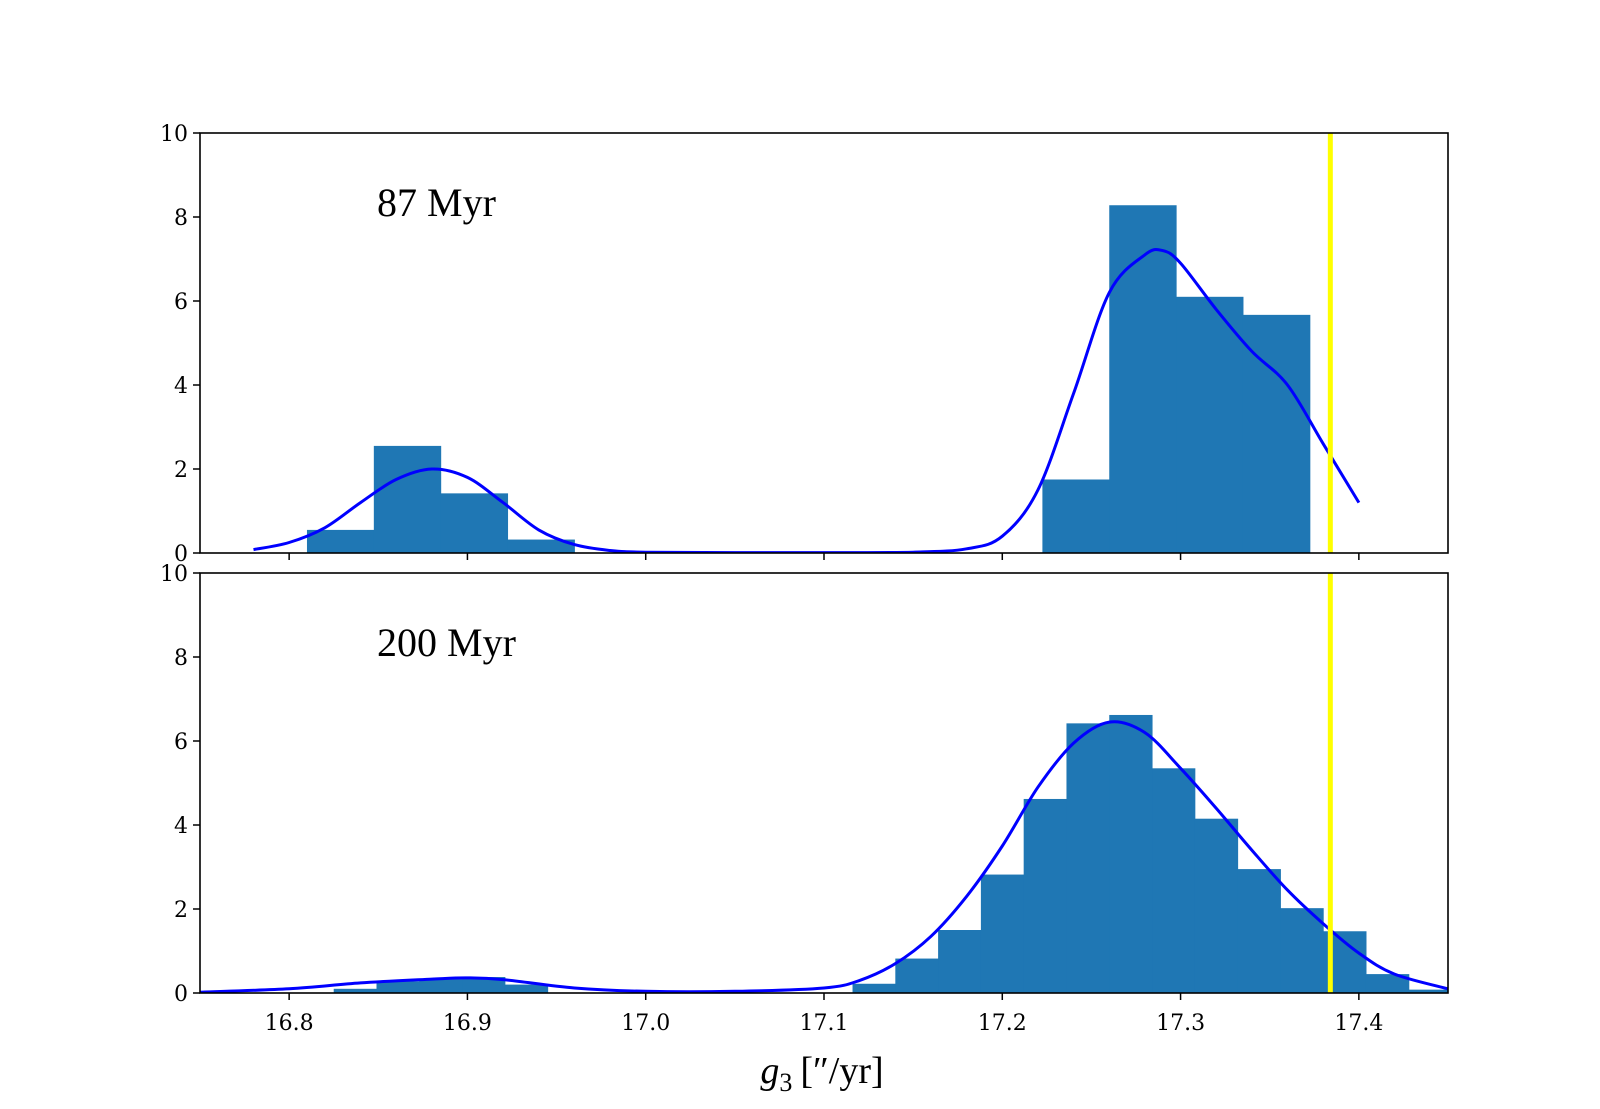  What do you see at coordinates (180, 784) in the screenshot?
I see `y-ticks-200-myr: 0 2 4 6 8 10` at bounding box center [180, 784].